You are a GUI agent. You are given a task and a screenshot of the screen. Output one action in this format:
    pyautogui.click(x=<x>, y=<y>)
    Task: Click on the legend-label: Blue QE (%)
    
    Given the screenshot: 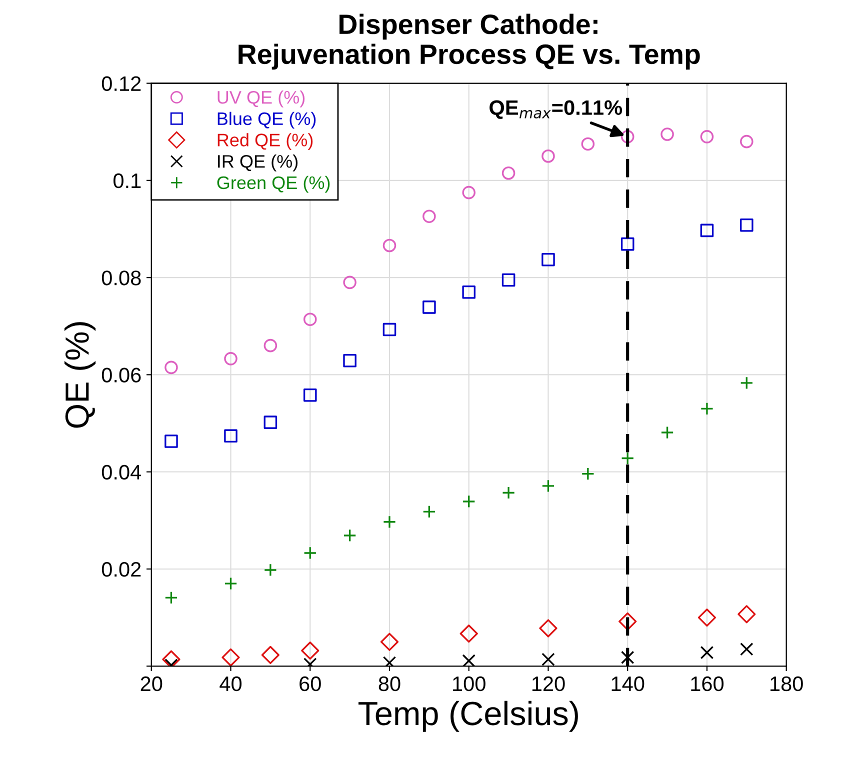 What is the action you would take?
    pyautogui.click(x=267, y=120)
    